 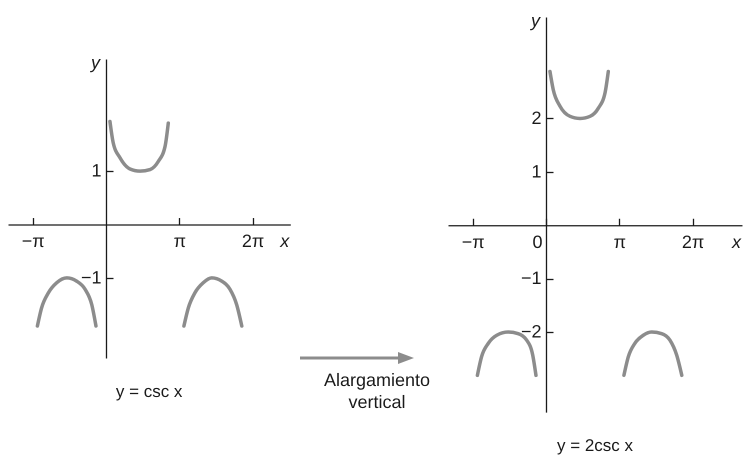 I want to click on text: Alargamiento vertical, so click(x=377, y=391).